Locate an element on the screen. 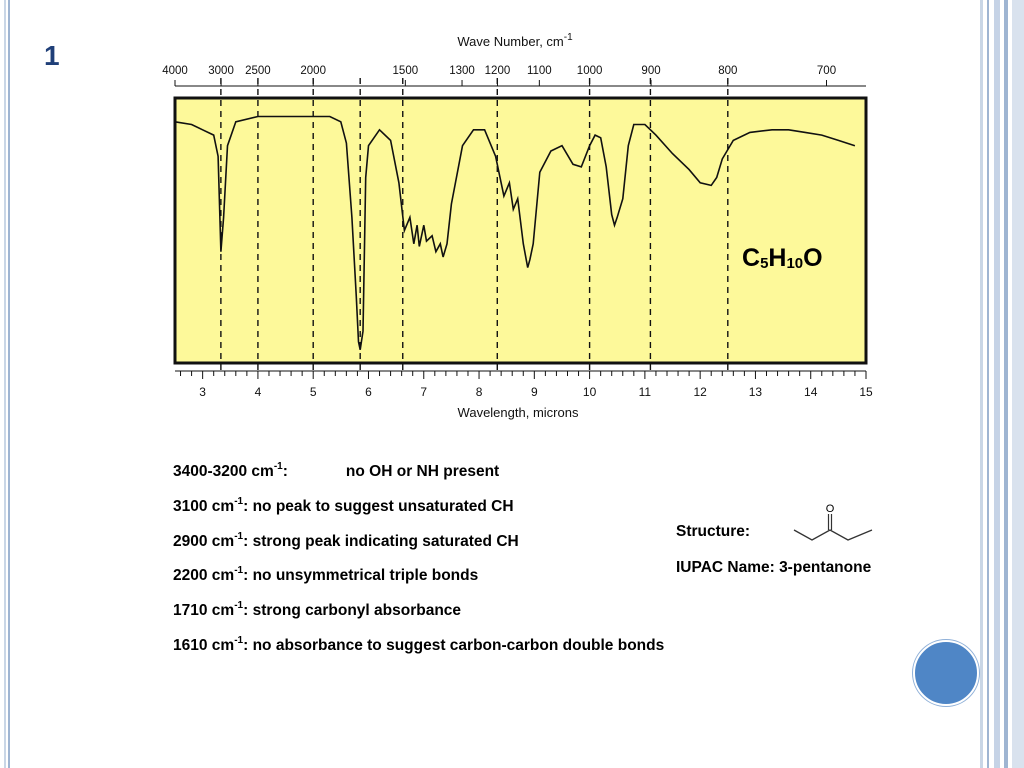 This screenshot has width=1024, height=768. oxygen-atom: O is located at coordinates (830, 509).